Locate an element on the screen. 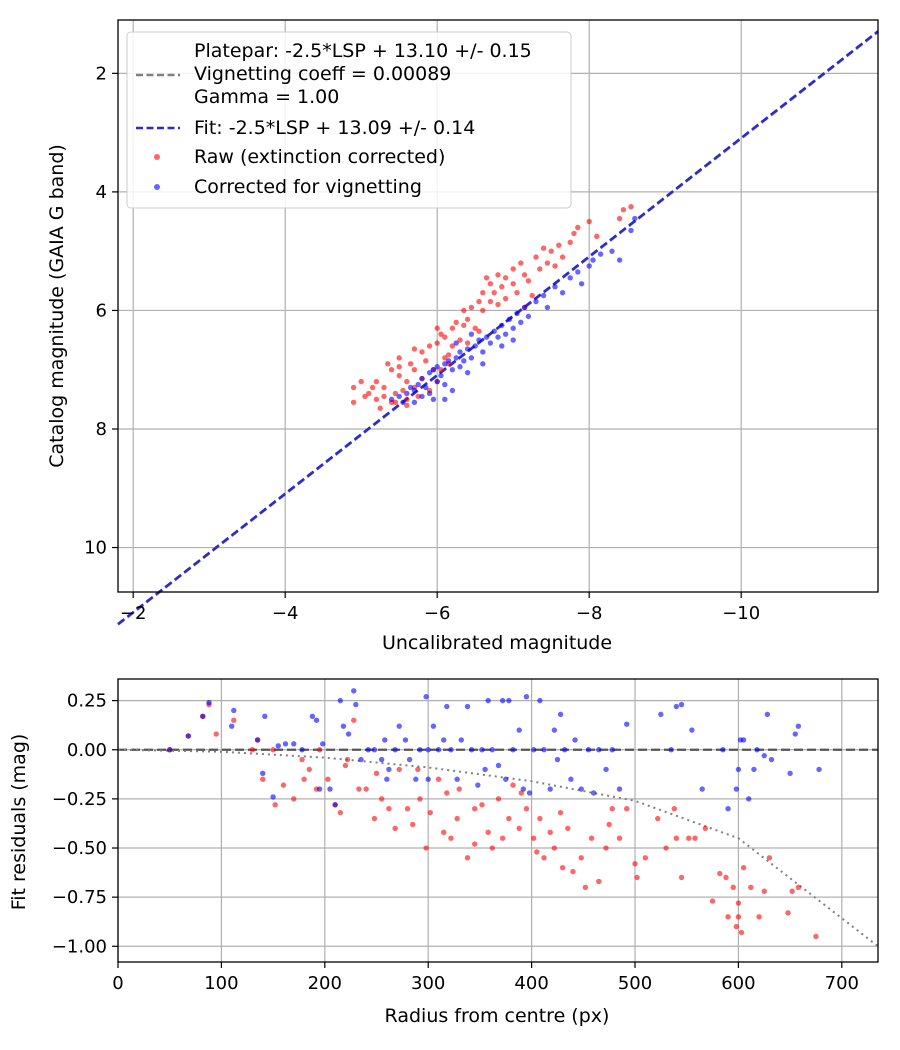 Image resolution: width=900 pixels, height=1050 pixels. y-tick-label: 8 is located at coordinates (101, 429).